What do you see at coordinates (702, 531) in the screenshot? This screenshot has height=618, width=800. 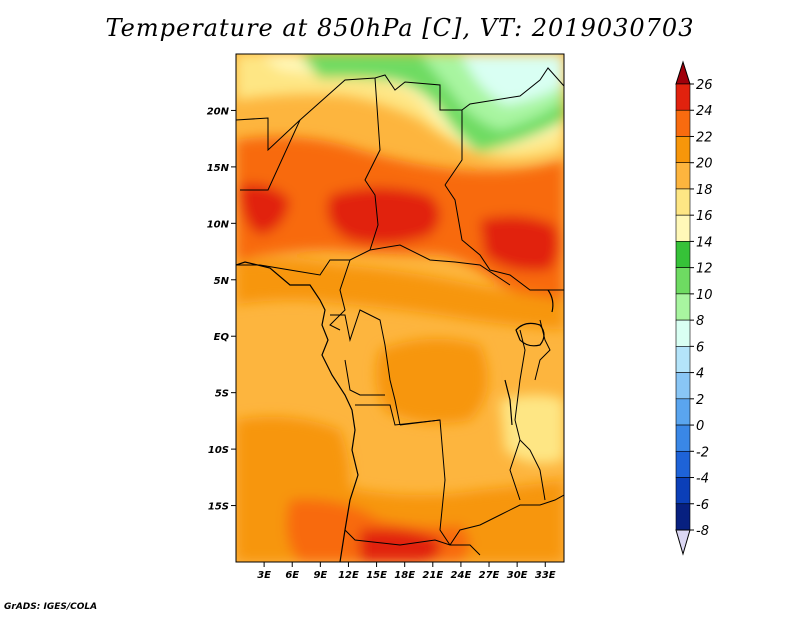 I see `colorbar-label: -8` at bounding box center [702, 531].